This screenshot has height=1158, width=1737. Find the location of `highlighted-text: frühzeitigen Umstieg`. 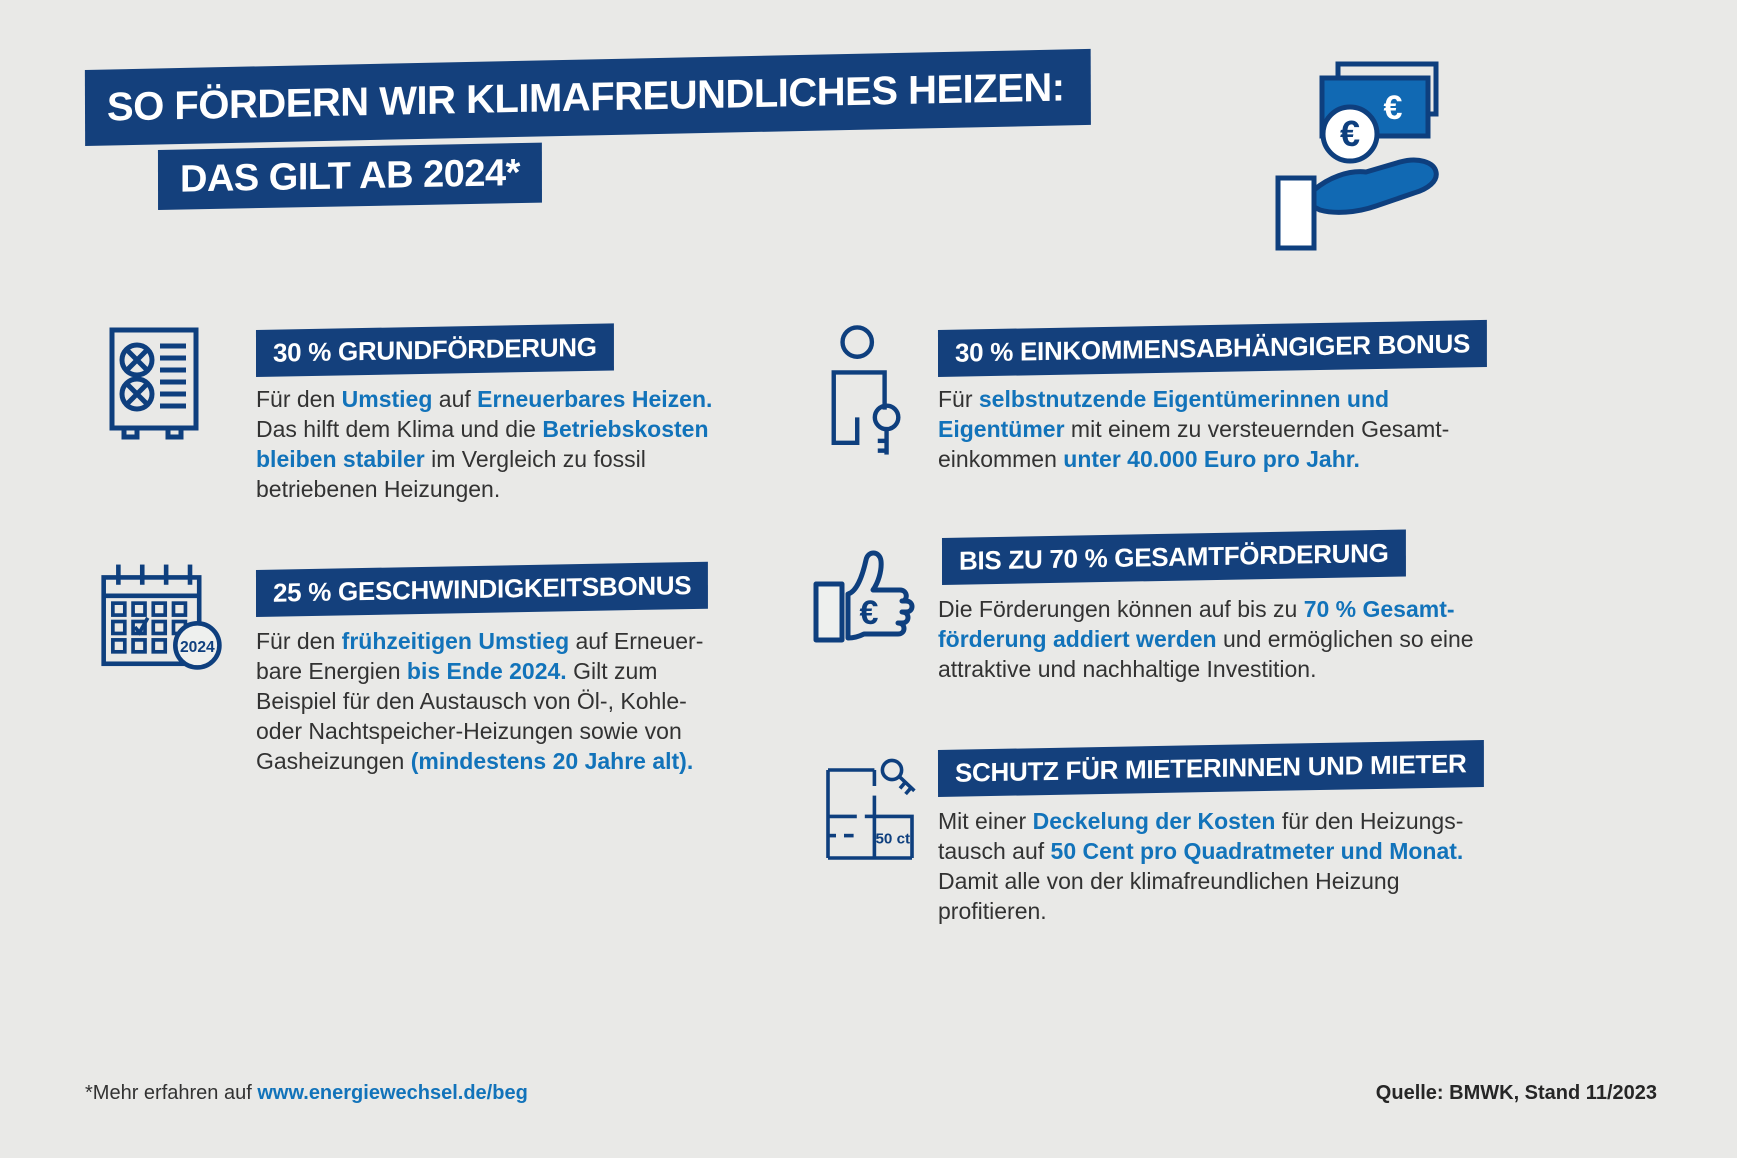

highlighted-text: frühzeitigen Umstieg is located at coordinates (455, 641).